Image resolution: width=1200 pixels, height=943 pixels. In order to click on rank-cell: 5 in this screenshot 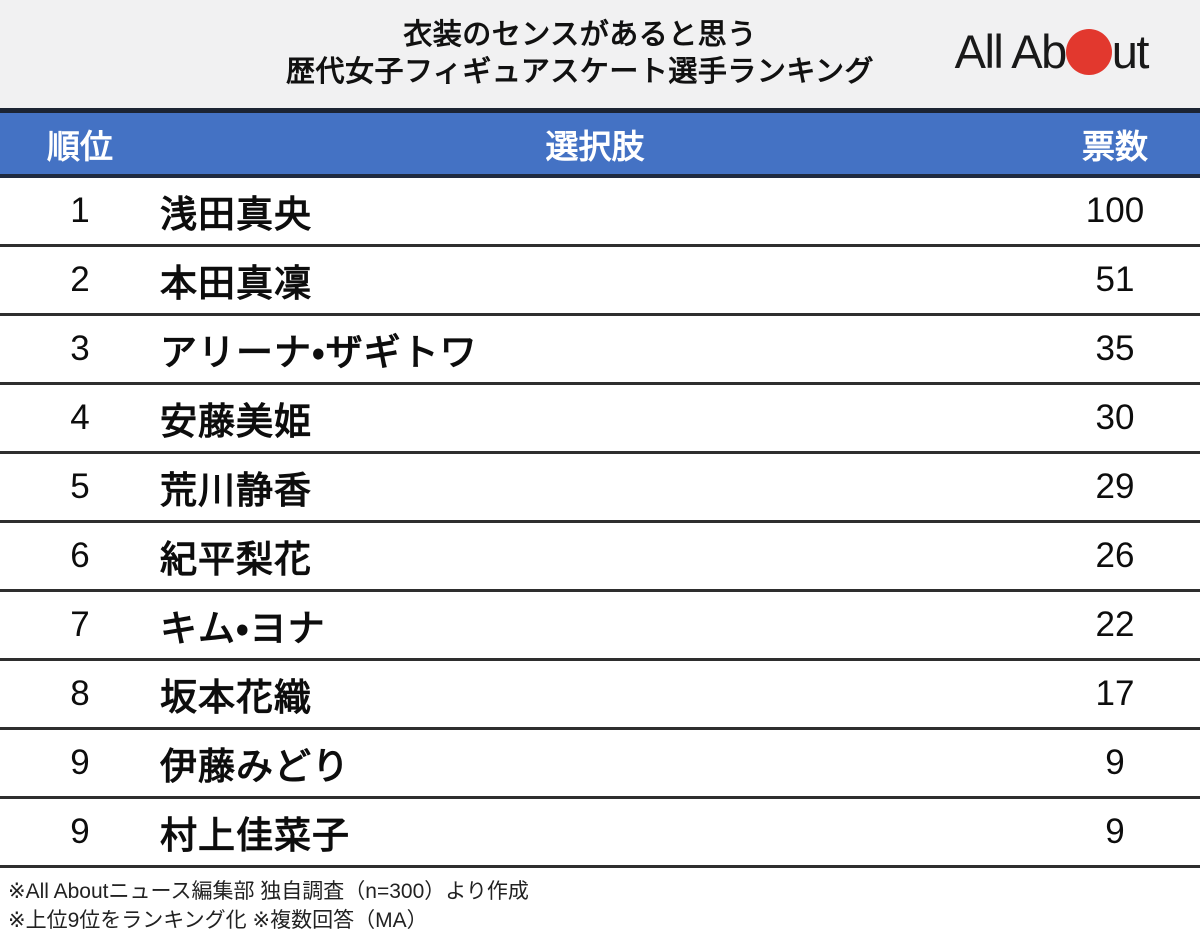, I will do `click(80, 486)`.